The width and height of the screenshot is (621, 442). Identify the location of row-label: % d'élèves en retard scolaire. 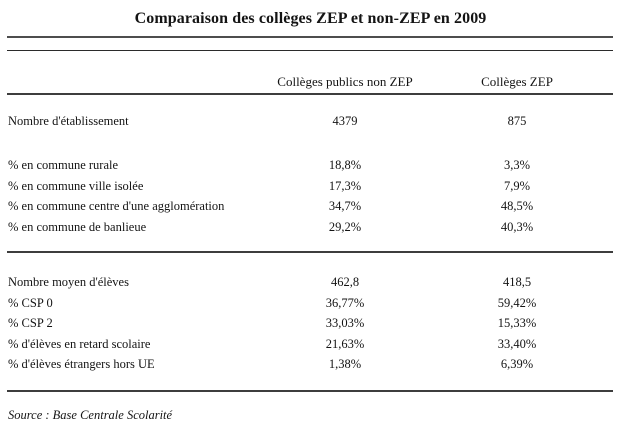
(79, 343).